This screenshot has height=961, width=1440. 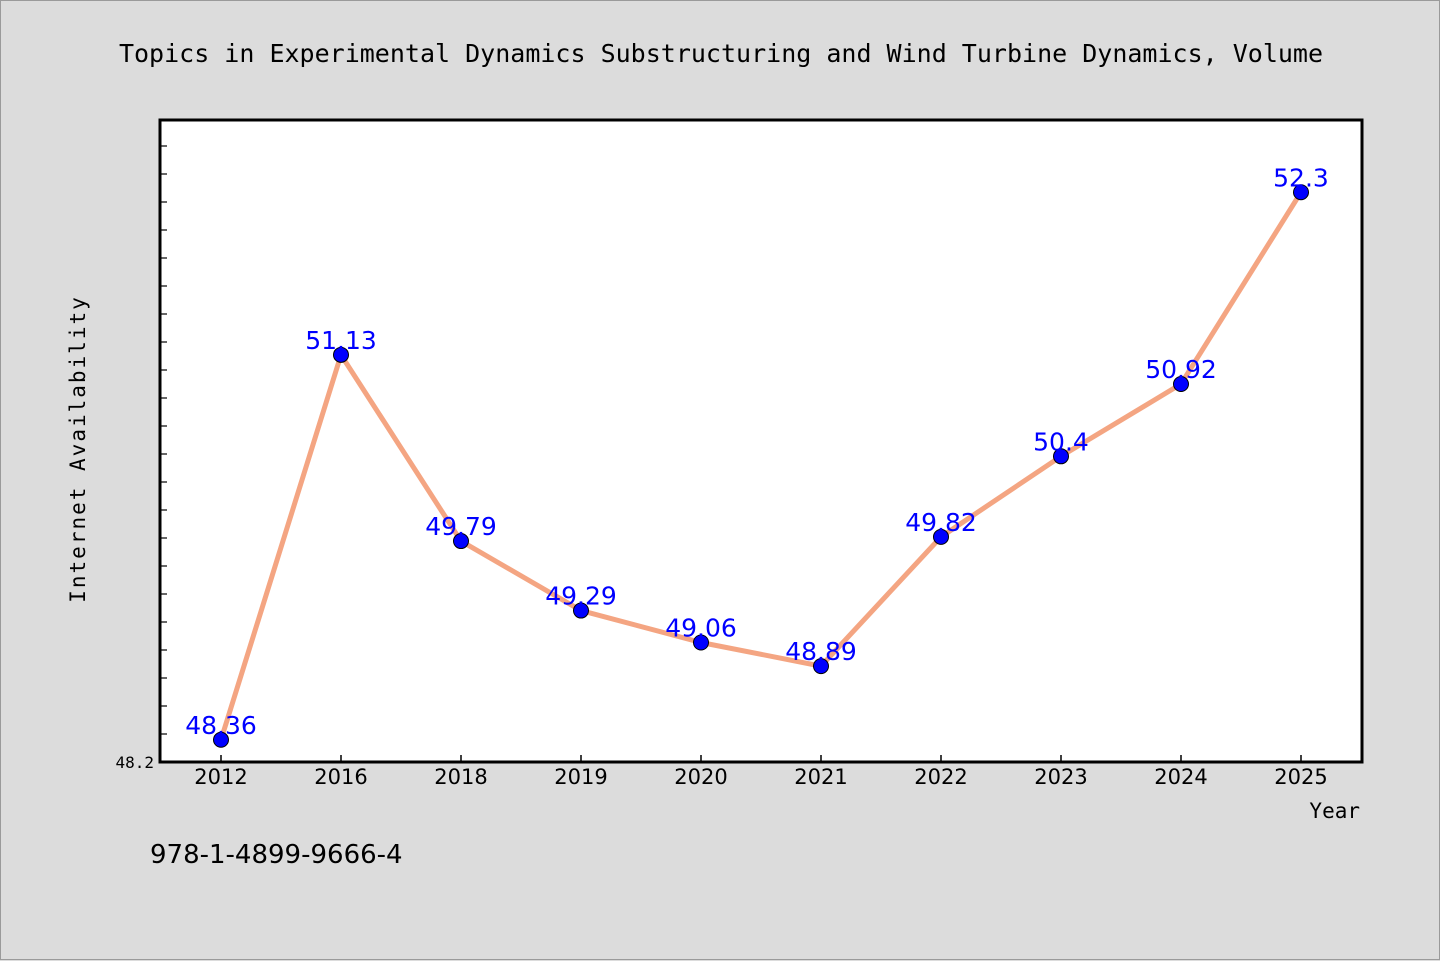 I want to click on x-axis-tick-labels: 2012 2016 2018 2019 2020 2021 2022 2023 2024 2025, so click(x=760, y=777).